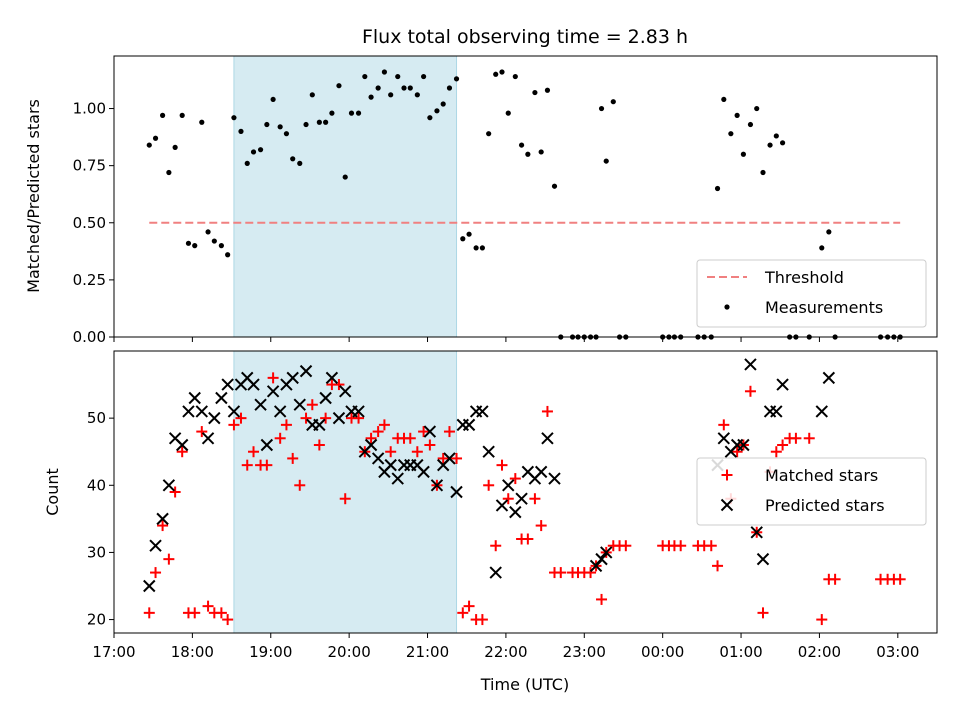 The height and width of the screenshot is (720, 960). What do you see at coordinates (821, 475) in the screenshot?
I see `legend-matched-label: Matched stars` at bounding box center [821, 475].